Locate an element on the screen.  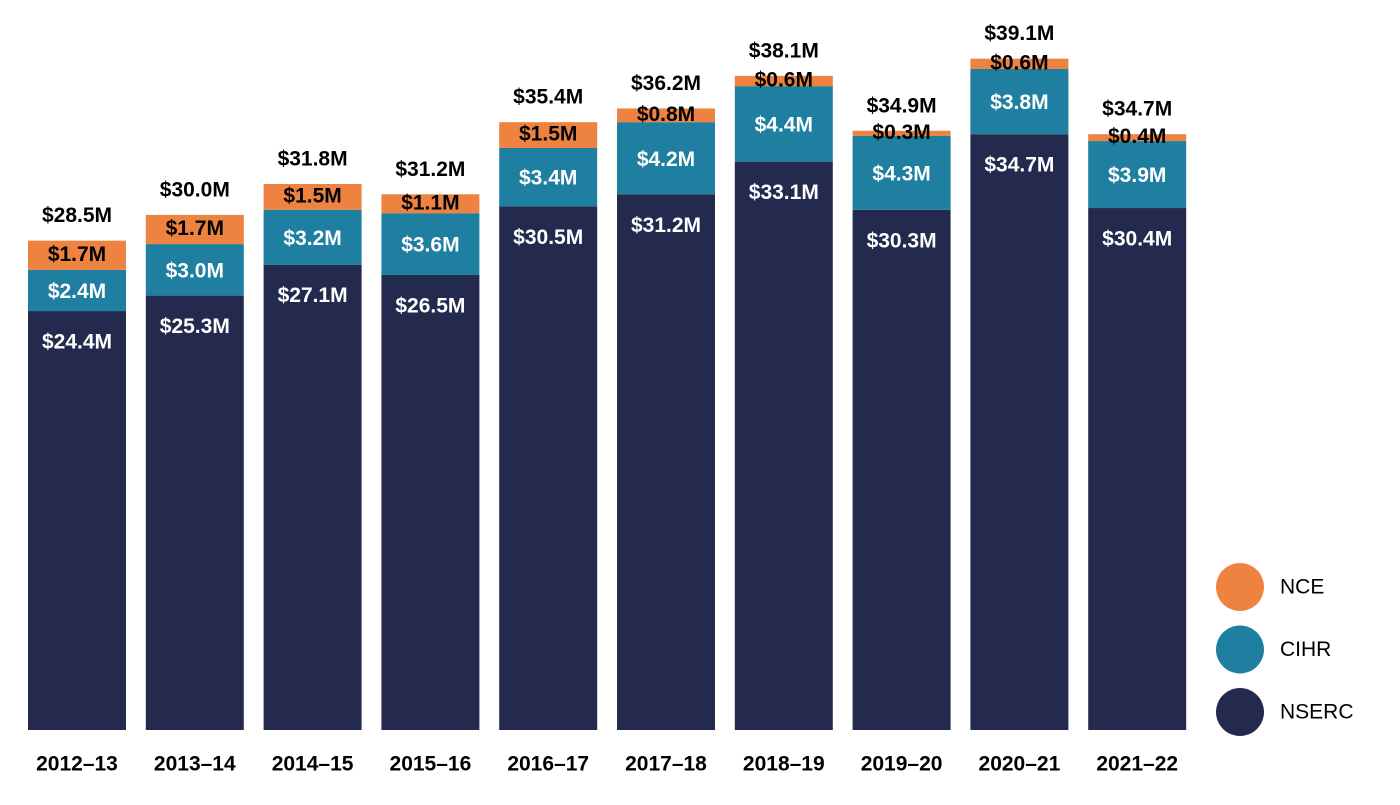
x-tick-label: 2020–21 is located at coordinates (1020, 764).